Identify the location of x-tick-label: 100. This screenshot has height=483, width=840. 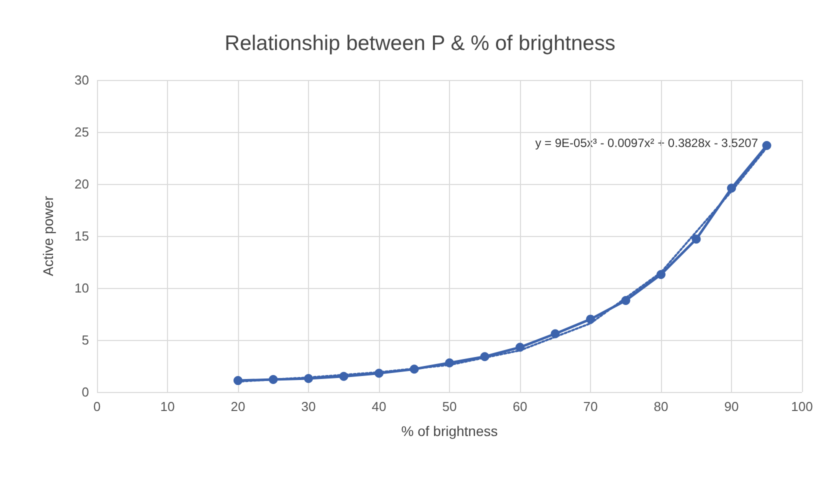
(802, 406).